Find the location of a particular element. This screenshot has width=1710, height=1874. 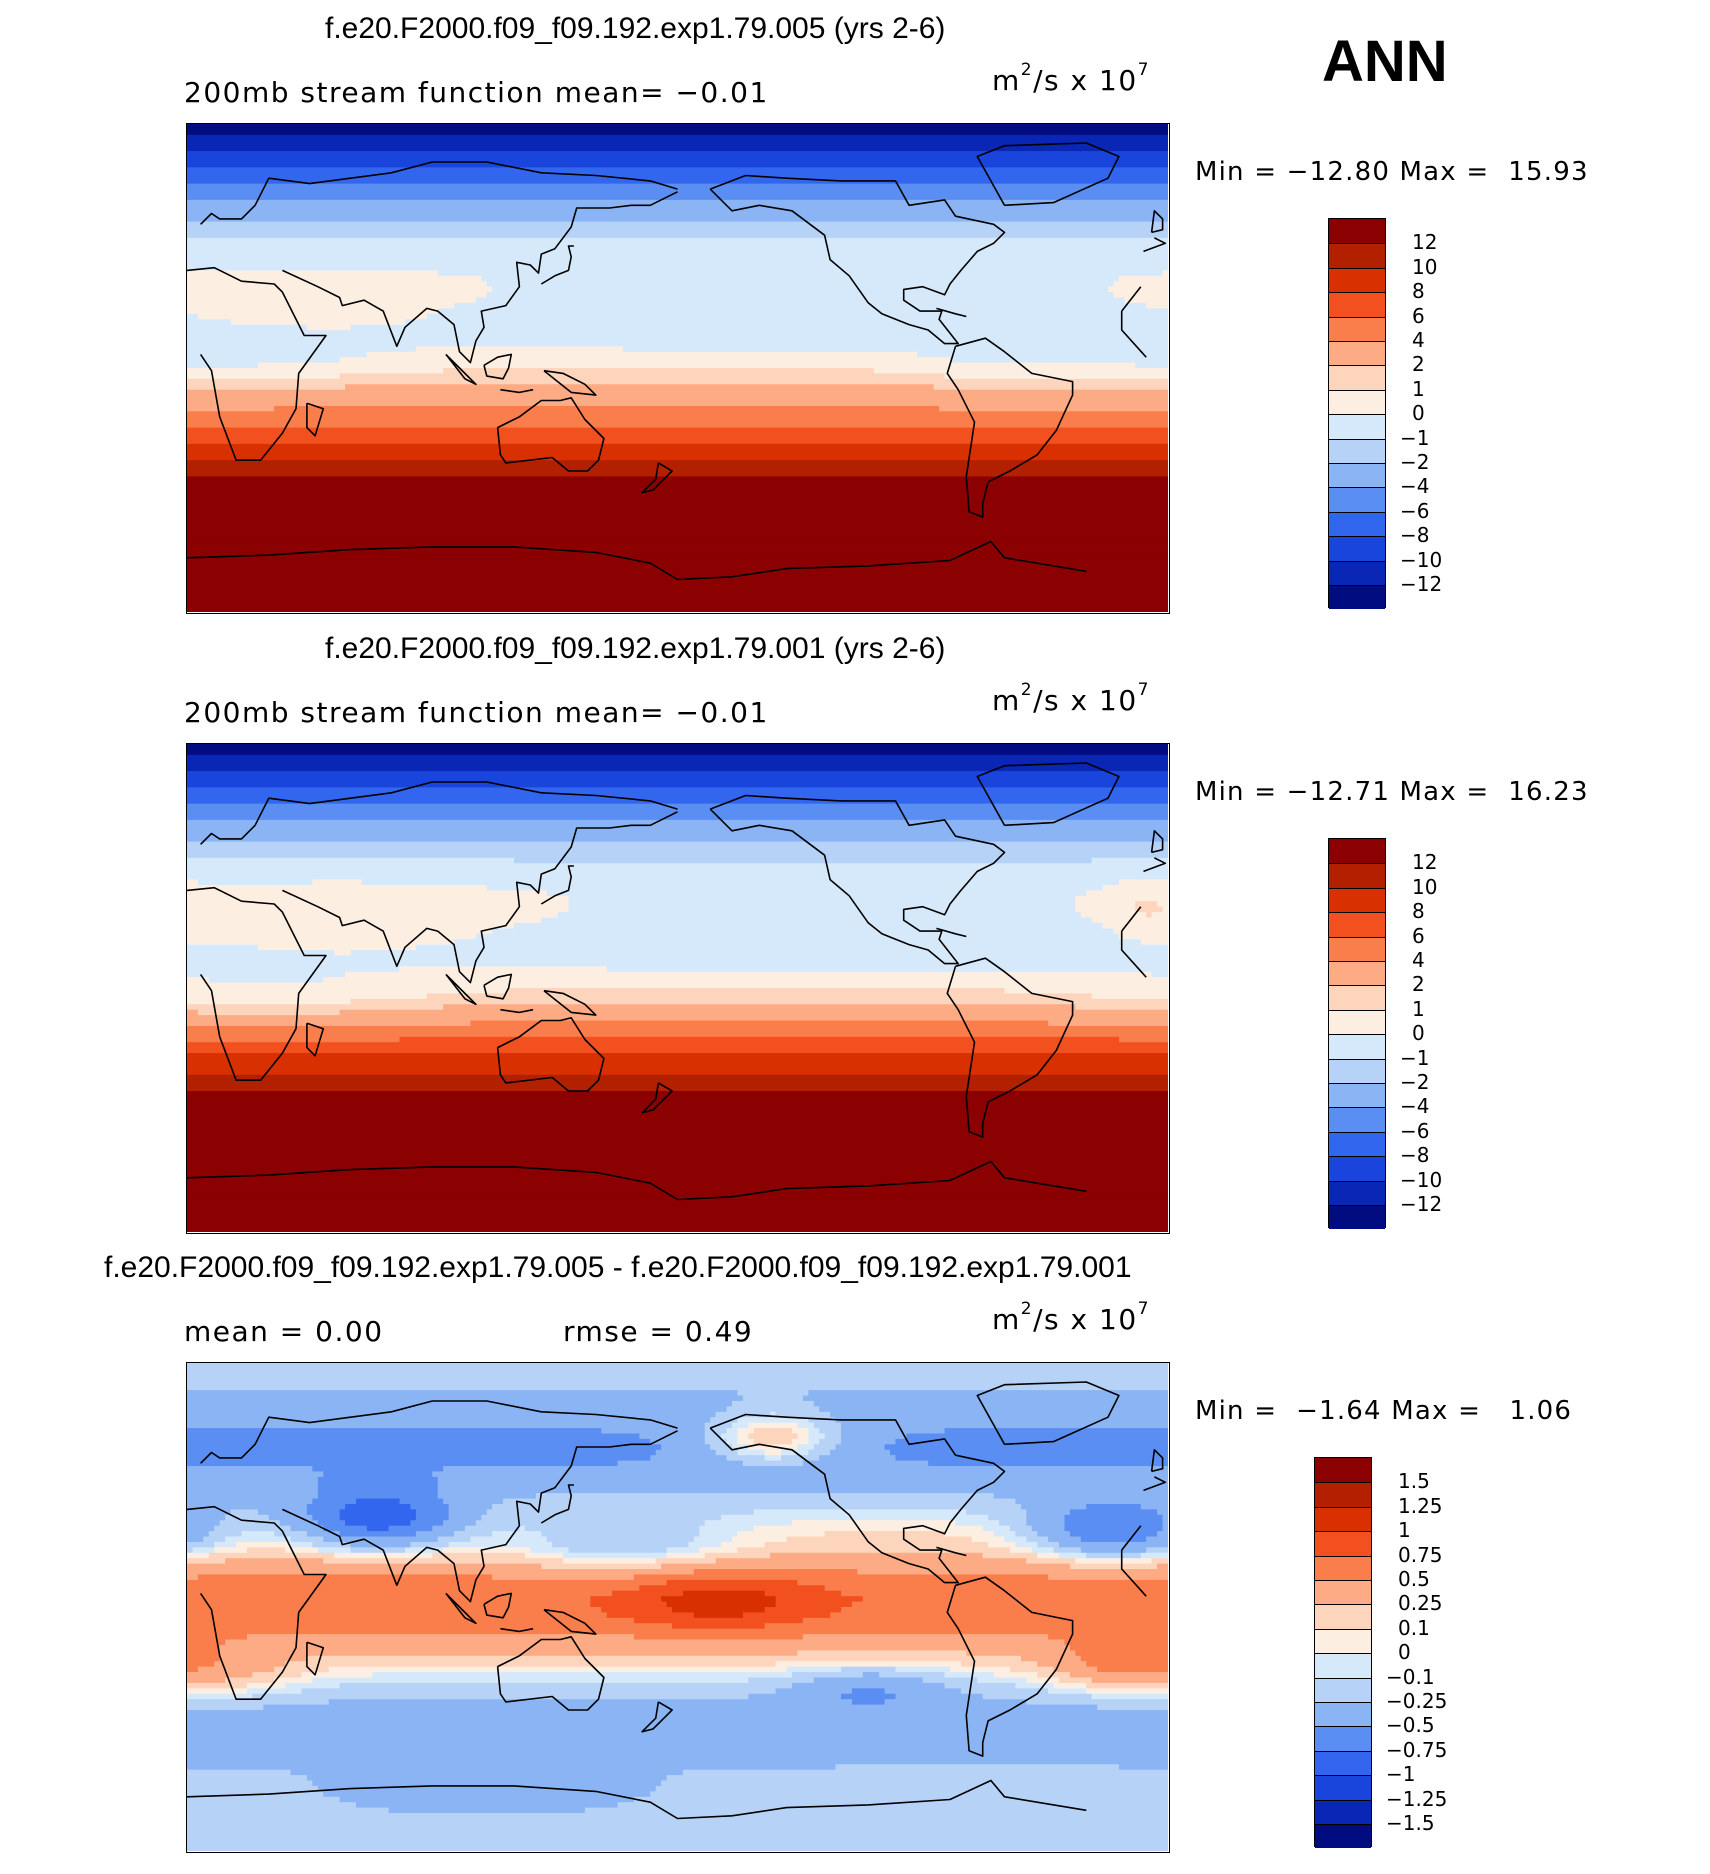

units-exp1: 2 is located at coordinates (1027, 1309).